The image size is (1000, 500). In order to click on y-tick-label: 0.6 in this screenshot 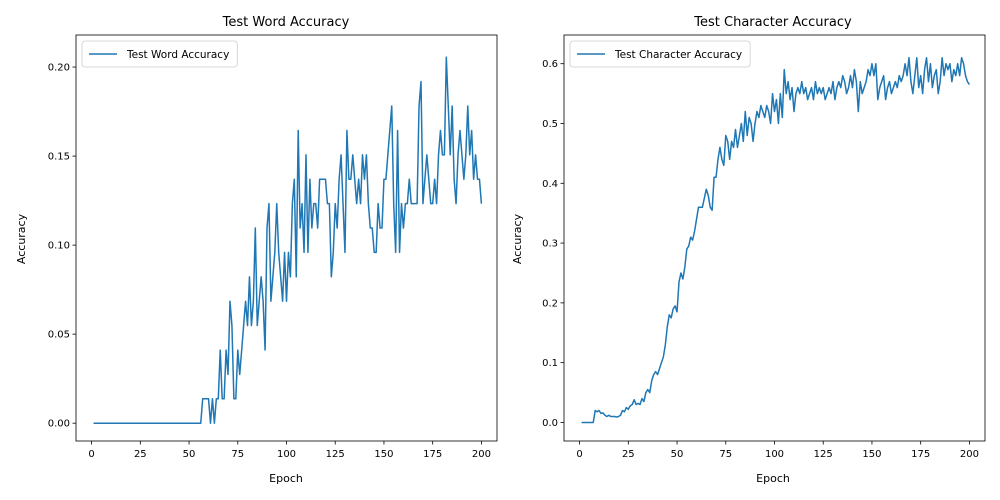, I will do `click(550, 64)`.